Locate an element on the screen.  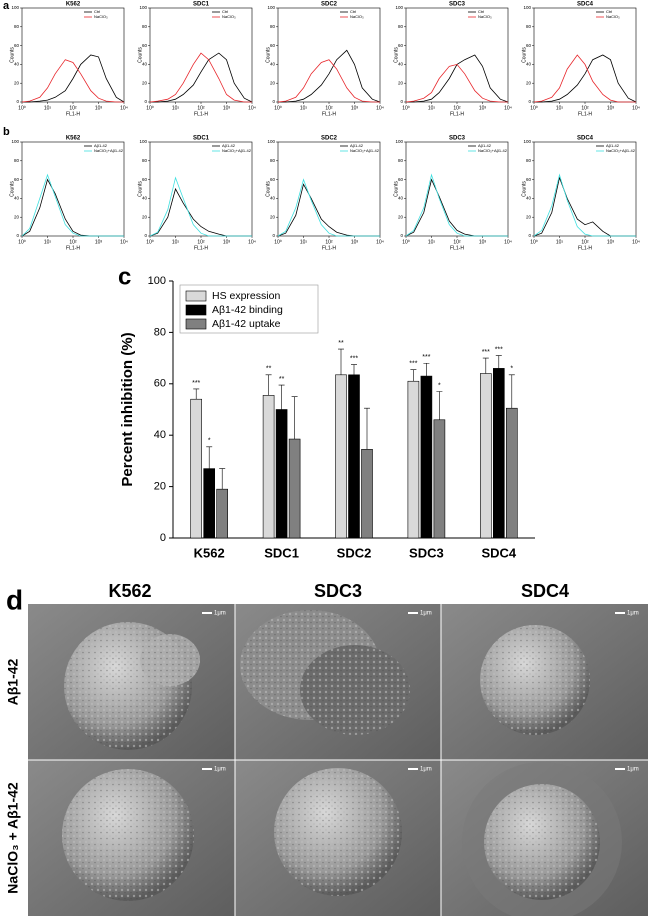
significance-label: * is located at coordinates (511, 369).